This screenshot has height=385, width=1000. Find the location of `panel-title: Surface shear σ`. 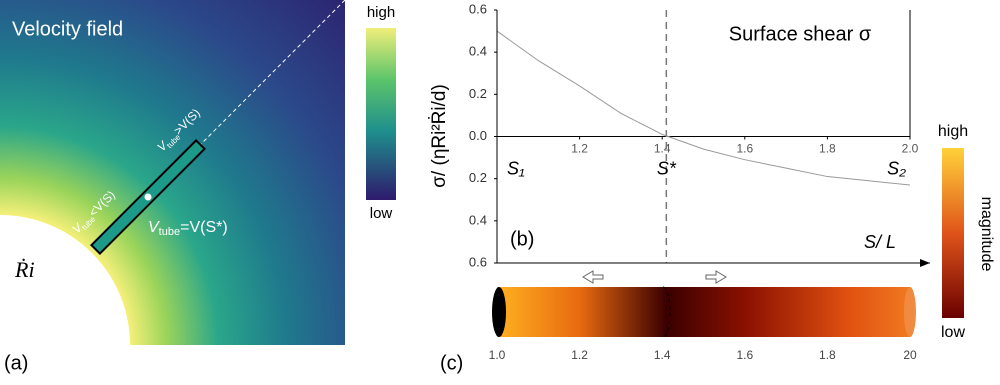

panel-title: Surface shear σ is located at coordinates (800, 34).